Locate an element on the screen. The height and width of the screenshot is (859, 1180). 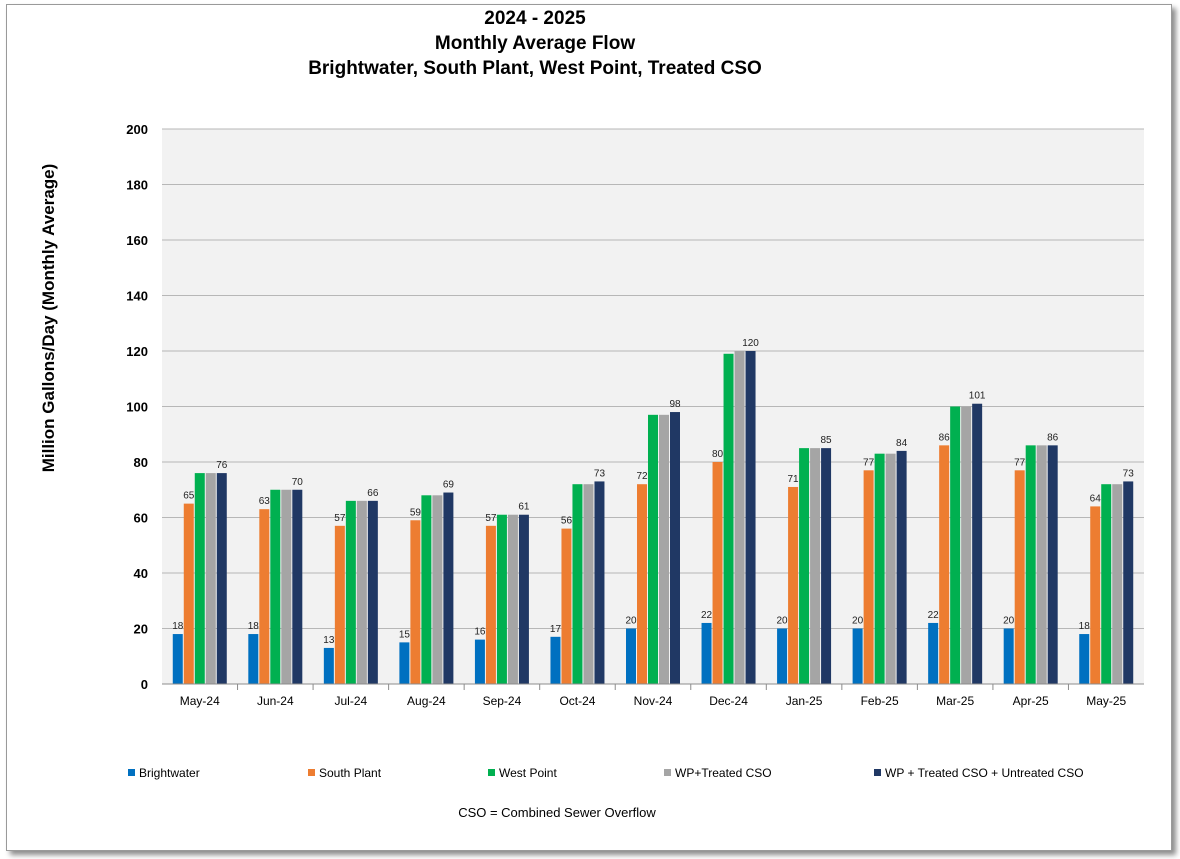
data-label: 77 is located at coordinates (1020, 462).